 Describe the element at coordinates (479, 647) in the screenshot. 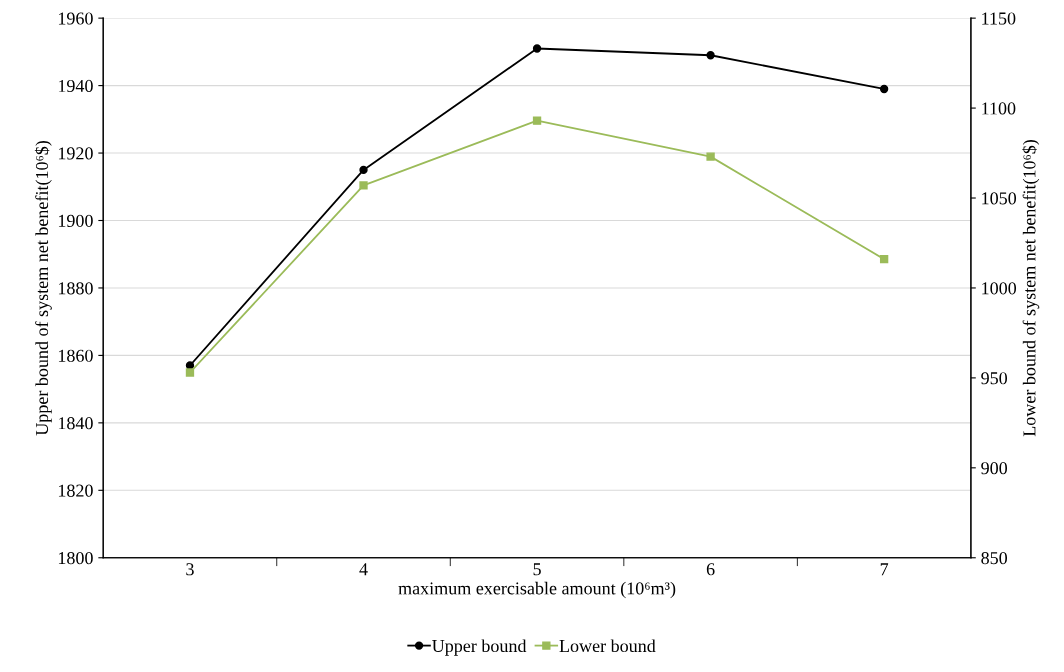

I see `legend-label: Upper bound` at that location.